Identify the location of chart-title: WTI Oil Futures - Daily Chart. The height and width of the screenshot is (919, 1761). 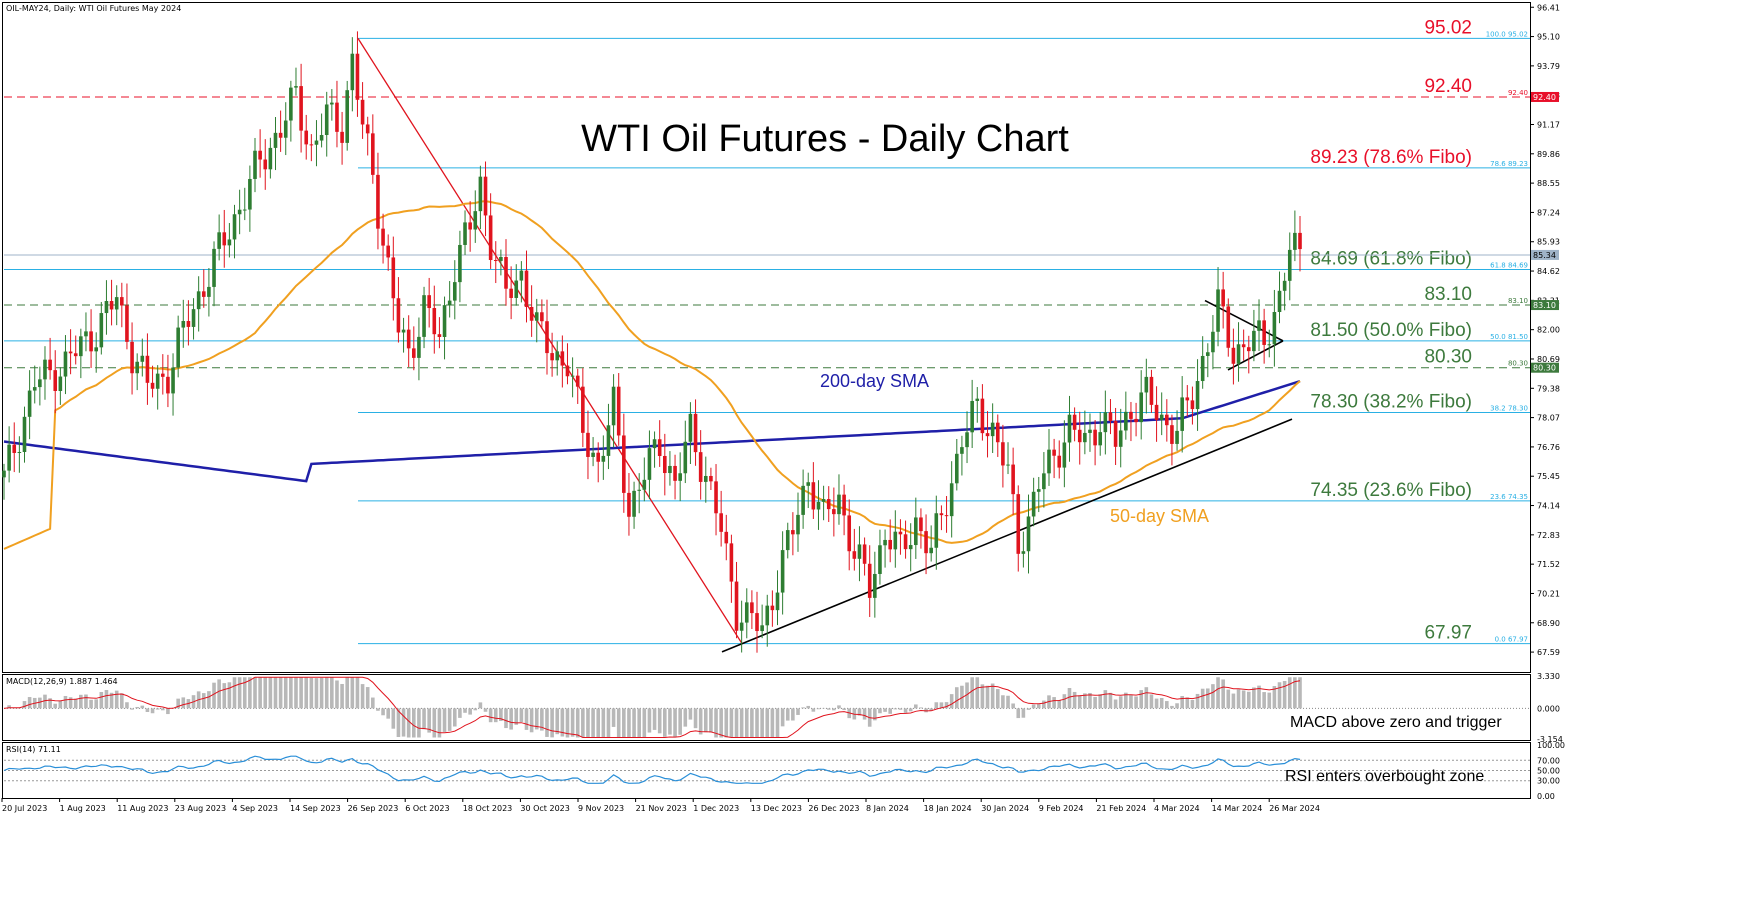
(825, 139).